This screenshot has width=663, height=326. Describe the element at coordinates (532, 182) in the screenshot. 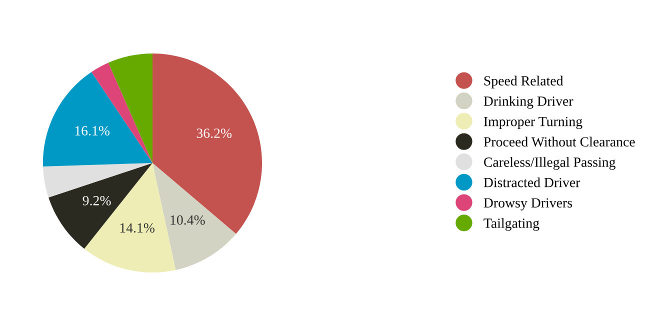

I see `legend-label: Distracted Driver` at that location.